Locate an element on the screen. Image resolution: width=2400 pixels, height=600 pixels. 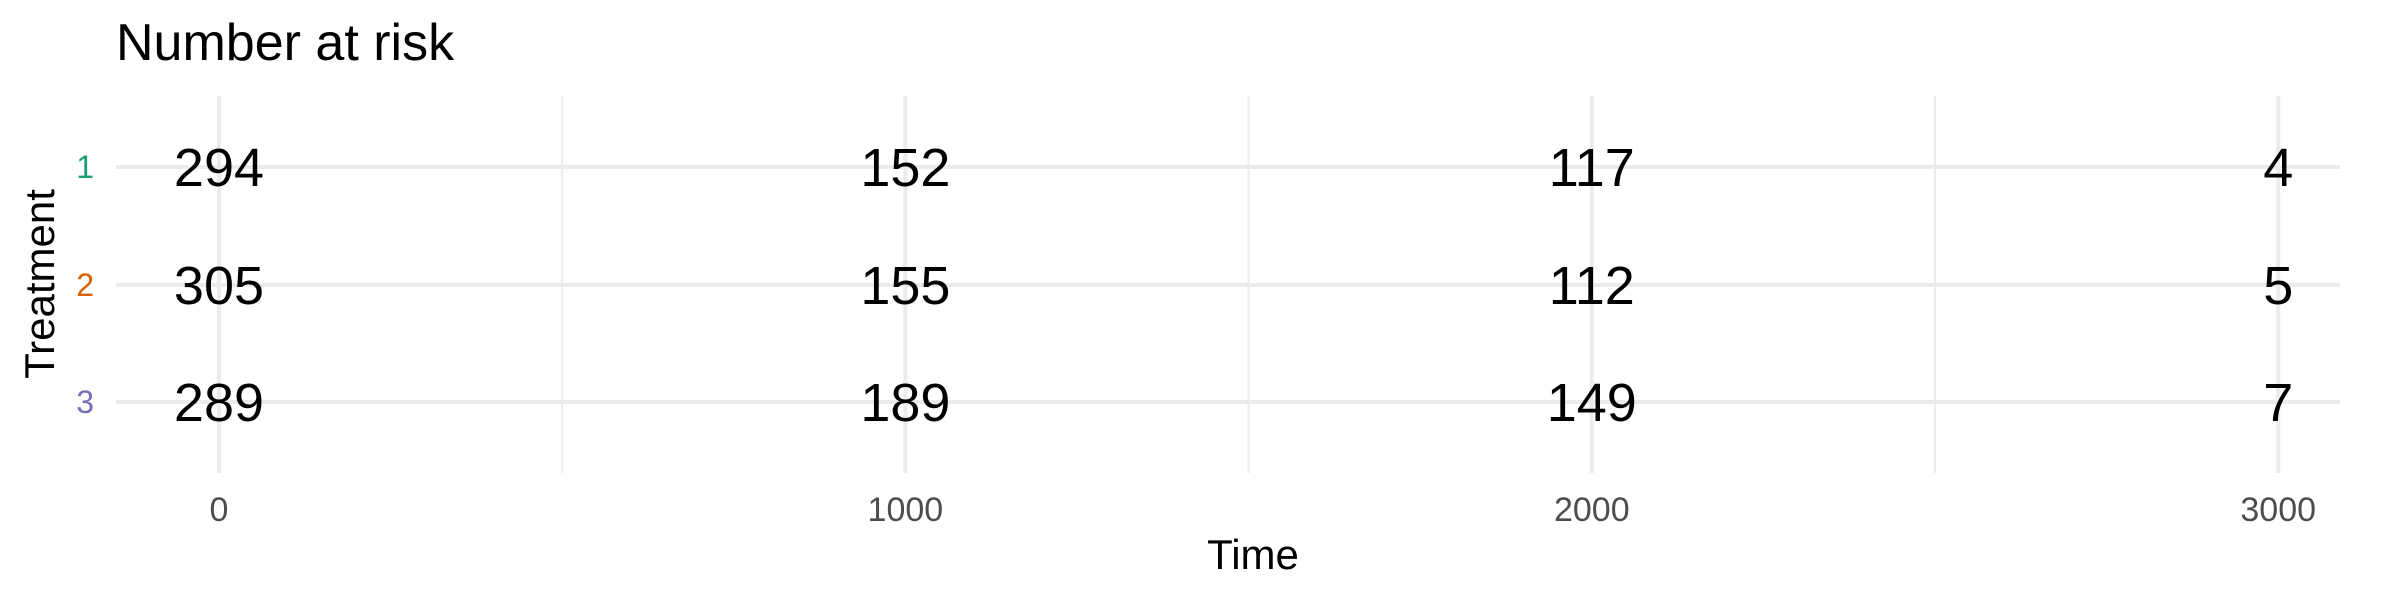
chart-title: Number at risk is located at coordinates (285, 43).